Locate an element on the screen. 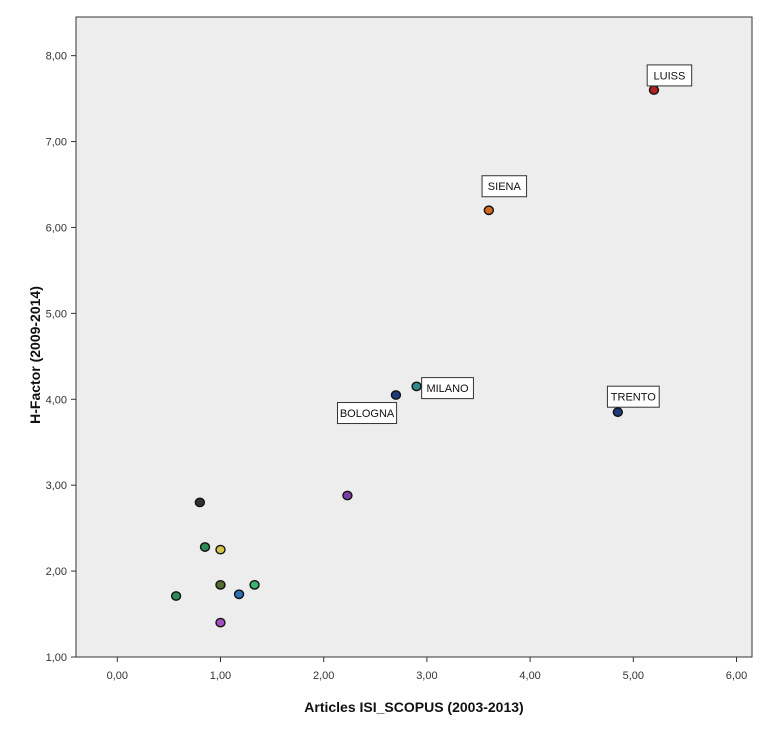 This screenshot has width=768, height=738. y-tick-label: 5,00 is located at coordinates (56, 314).